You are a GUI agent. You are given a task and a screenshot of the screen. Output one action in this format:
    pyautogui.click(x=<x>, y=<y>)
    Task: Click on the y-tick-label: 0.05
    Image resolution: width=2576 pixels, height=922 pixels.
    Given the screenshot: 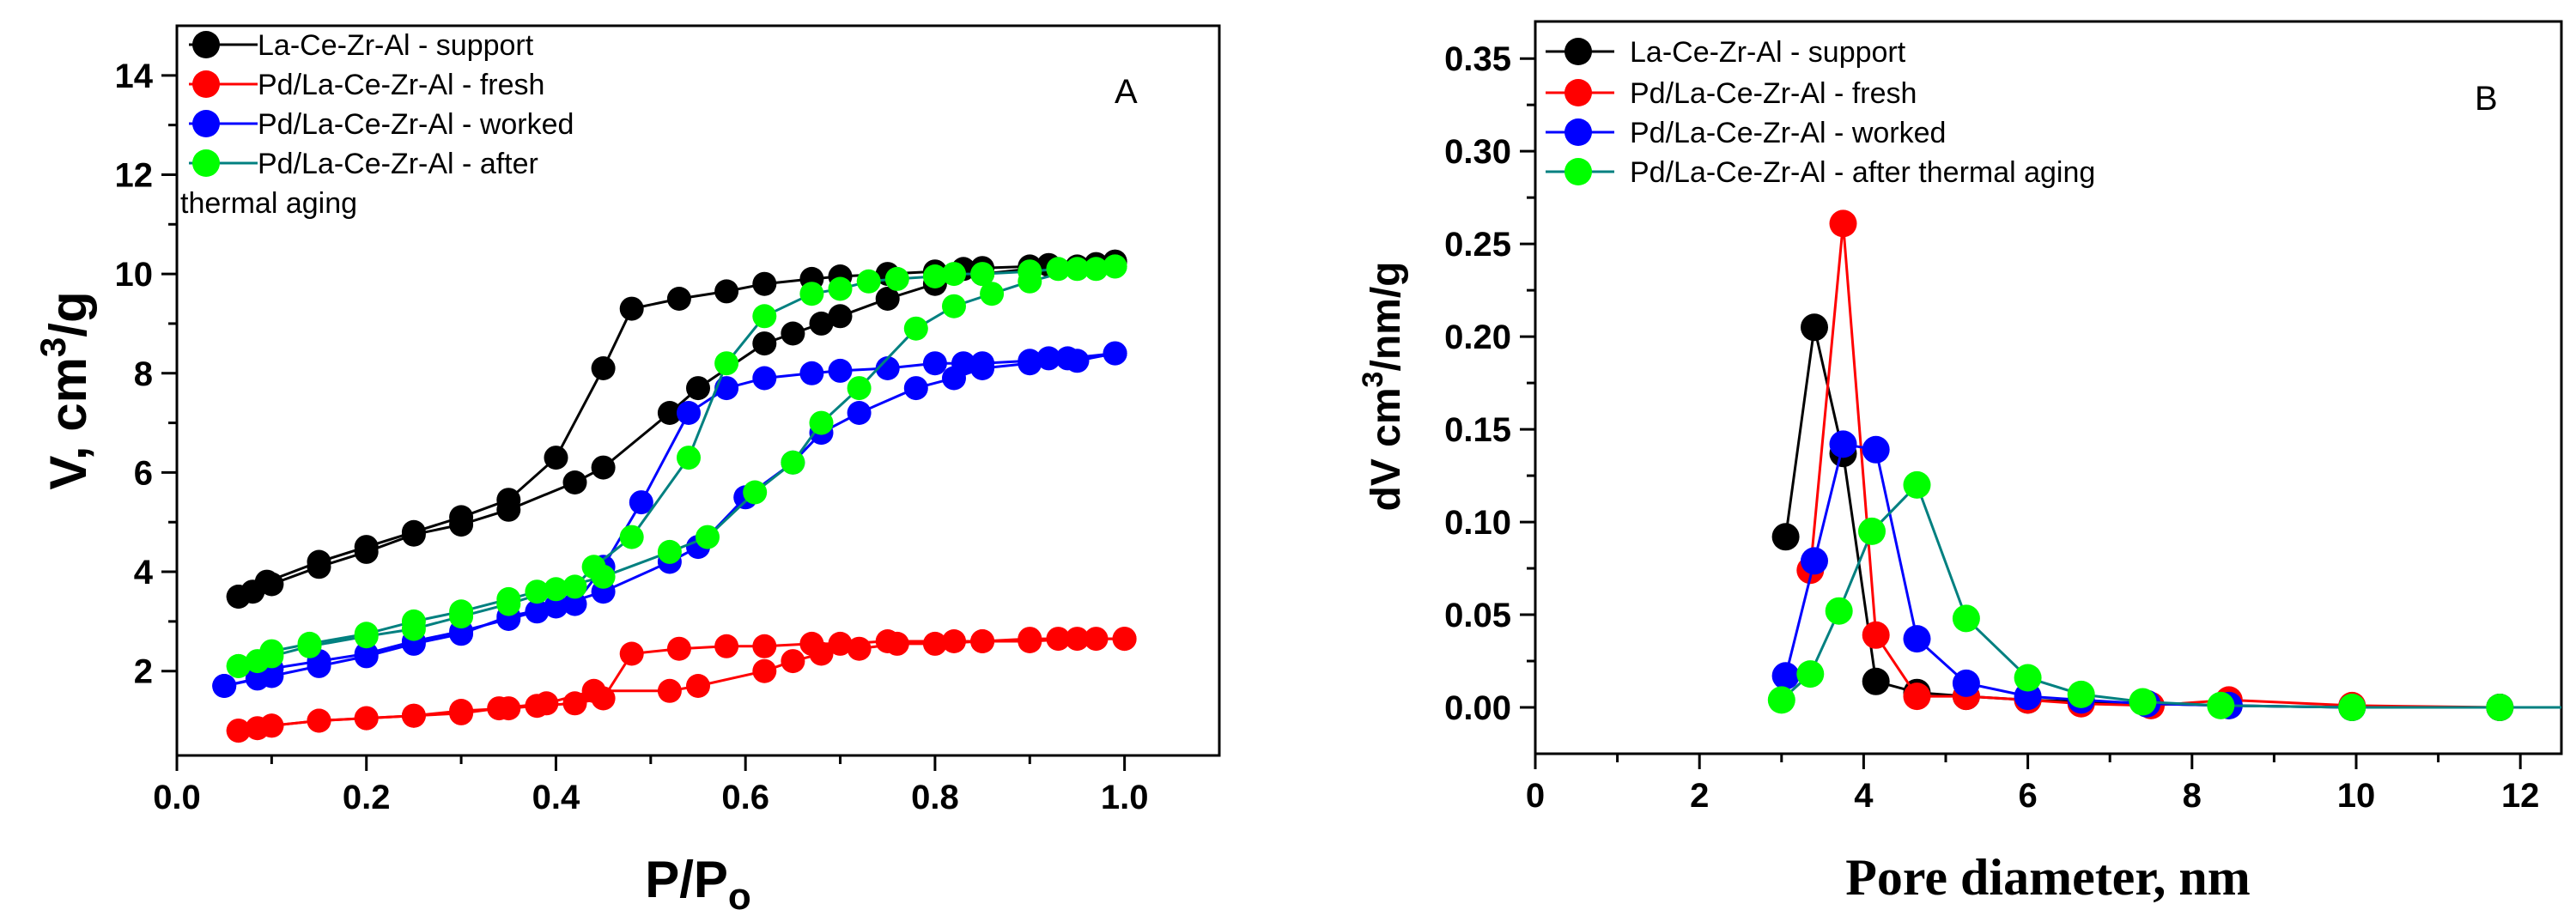 What is the action you would take?
    pyautogui.click(x=1477, y=615)
    